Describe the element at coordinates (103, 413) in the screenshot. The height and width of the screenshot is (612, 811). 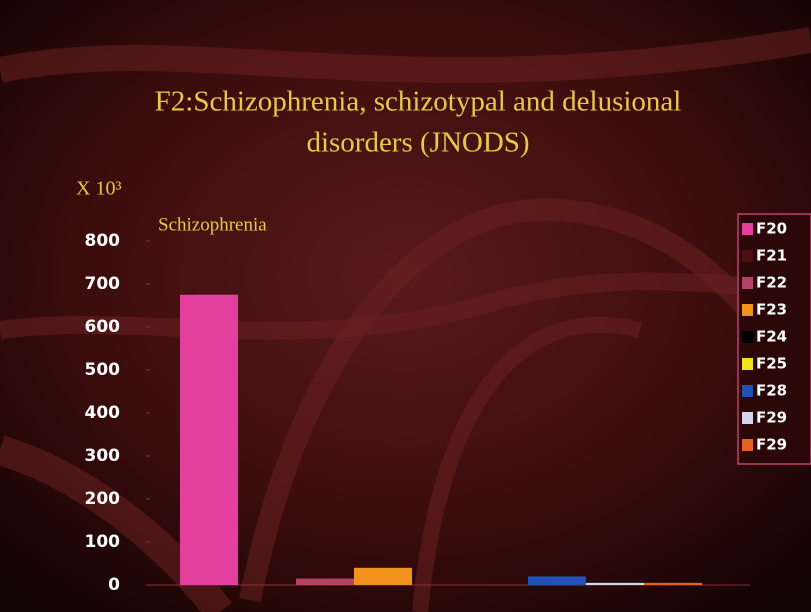
I see `y-tick-label: 400` at that location.